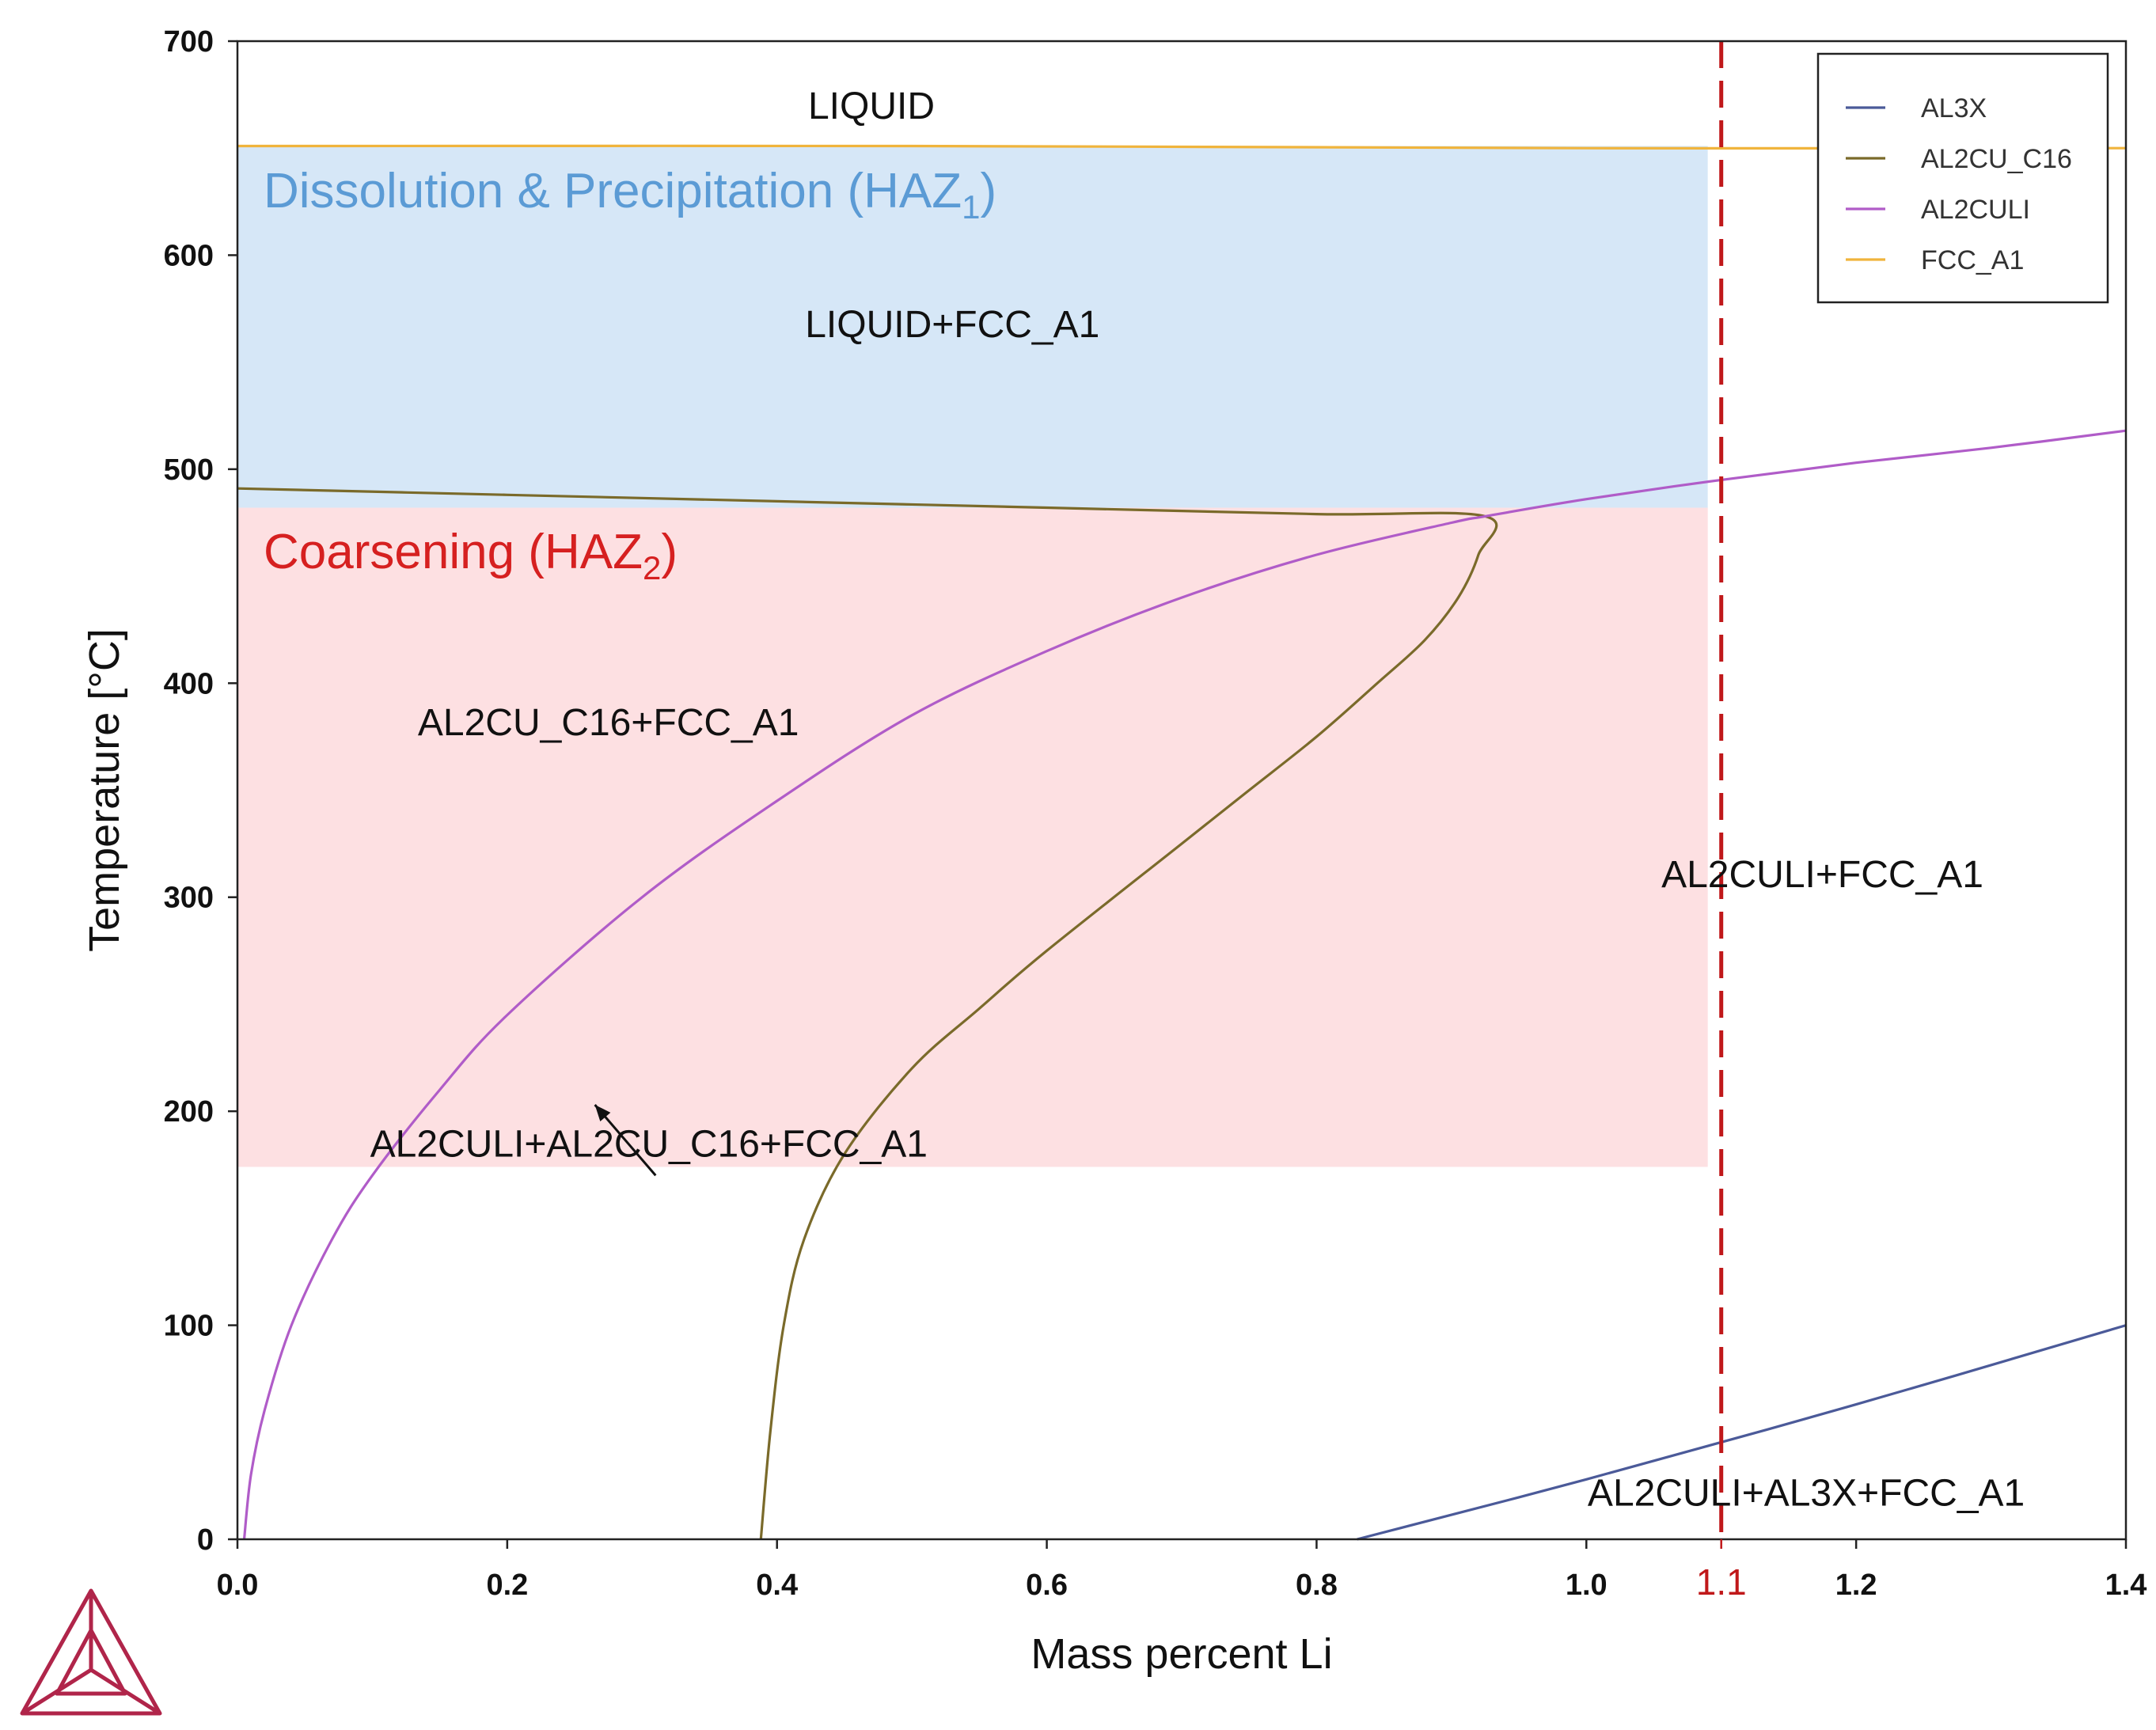 Image resolution: width=2156 pixels, height=1730 pixels. I want to click on x-tick-label: 0.0, so click(238, 1586).